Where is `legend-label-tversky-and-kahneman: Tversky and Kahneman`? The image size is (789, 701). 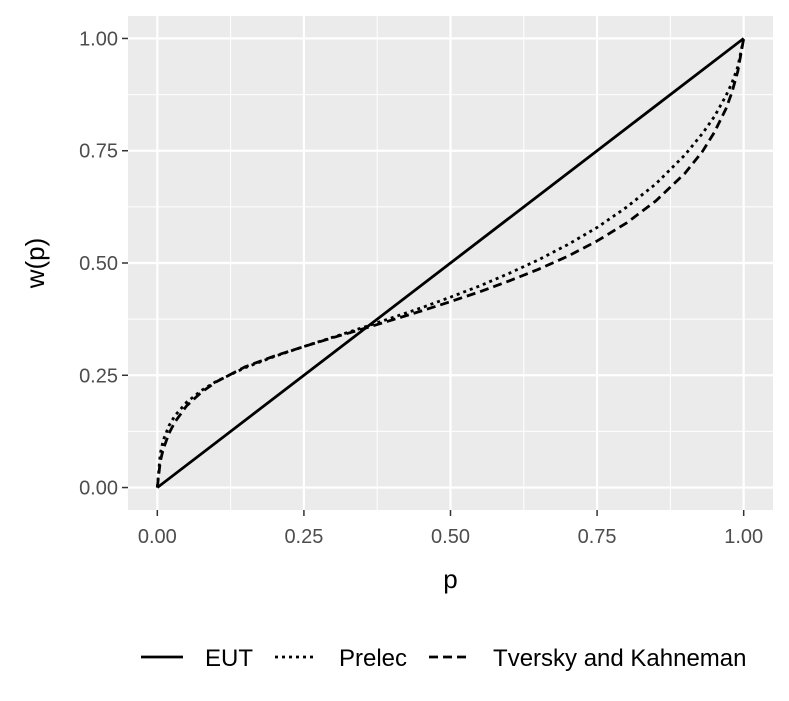
legend-label-tversky-and-kahneman: Tversky and Kahneman is located at coordinates (619, 658).